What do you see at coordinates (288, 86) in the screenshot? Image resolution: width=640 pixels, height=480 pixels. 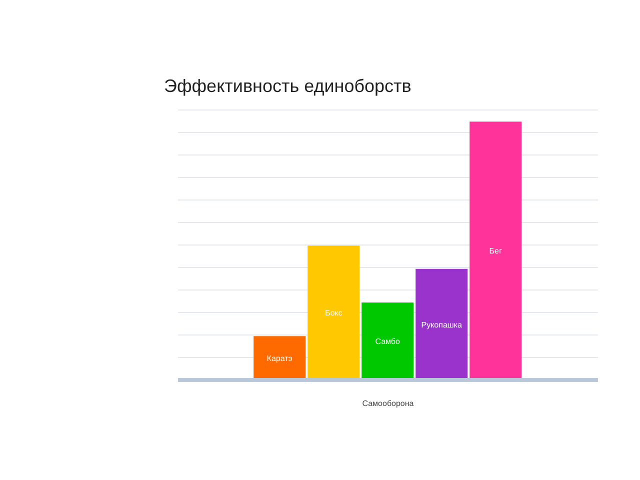 I see `chart-title: Эффективность единоборств` at bounding box center [288, 86].